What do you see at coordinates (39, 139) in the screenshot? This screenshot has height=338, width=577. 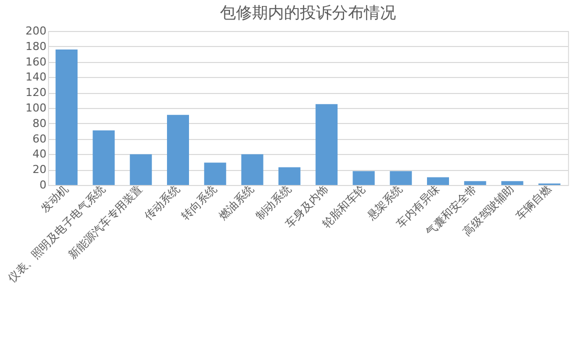 I see `y-tick-label: 60` at bounding box center [39, 139].